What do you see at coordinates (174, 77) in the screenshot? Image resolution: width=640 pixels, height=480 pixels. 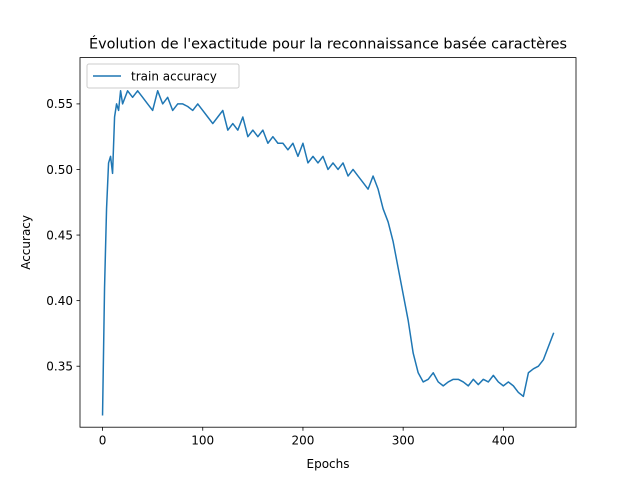 I see `legend-label: train accuracy` at bounding box center [174, 77].